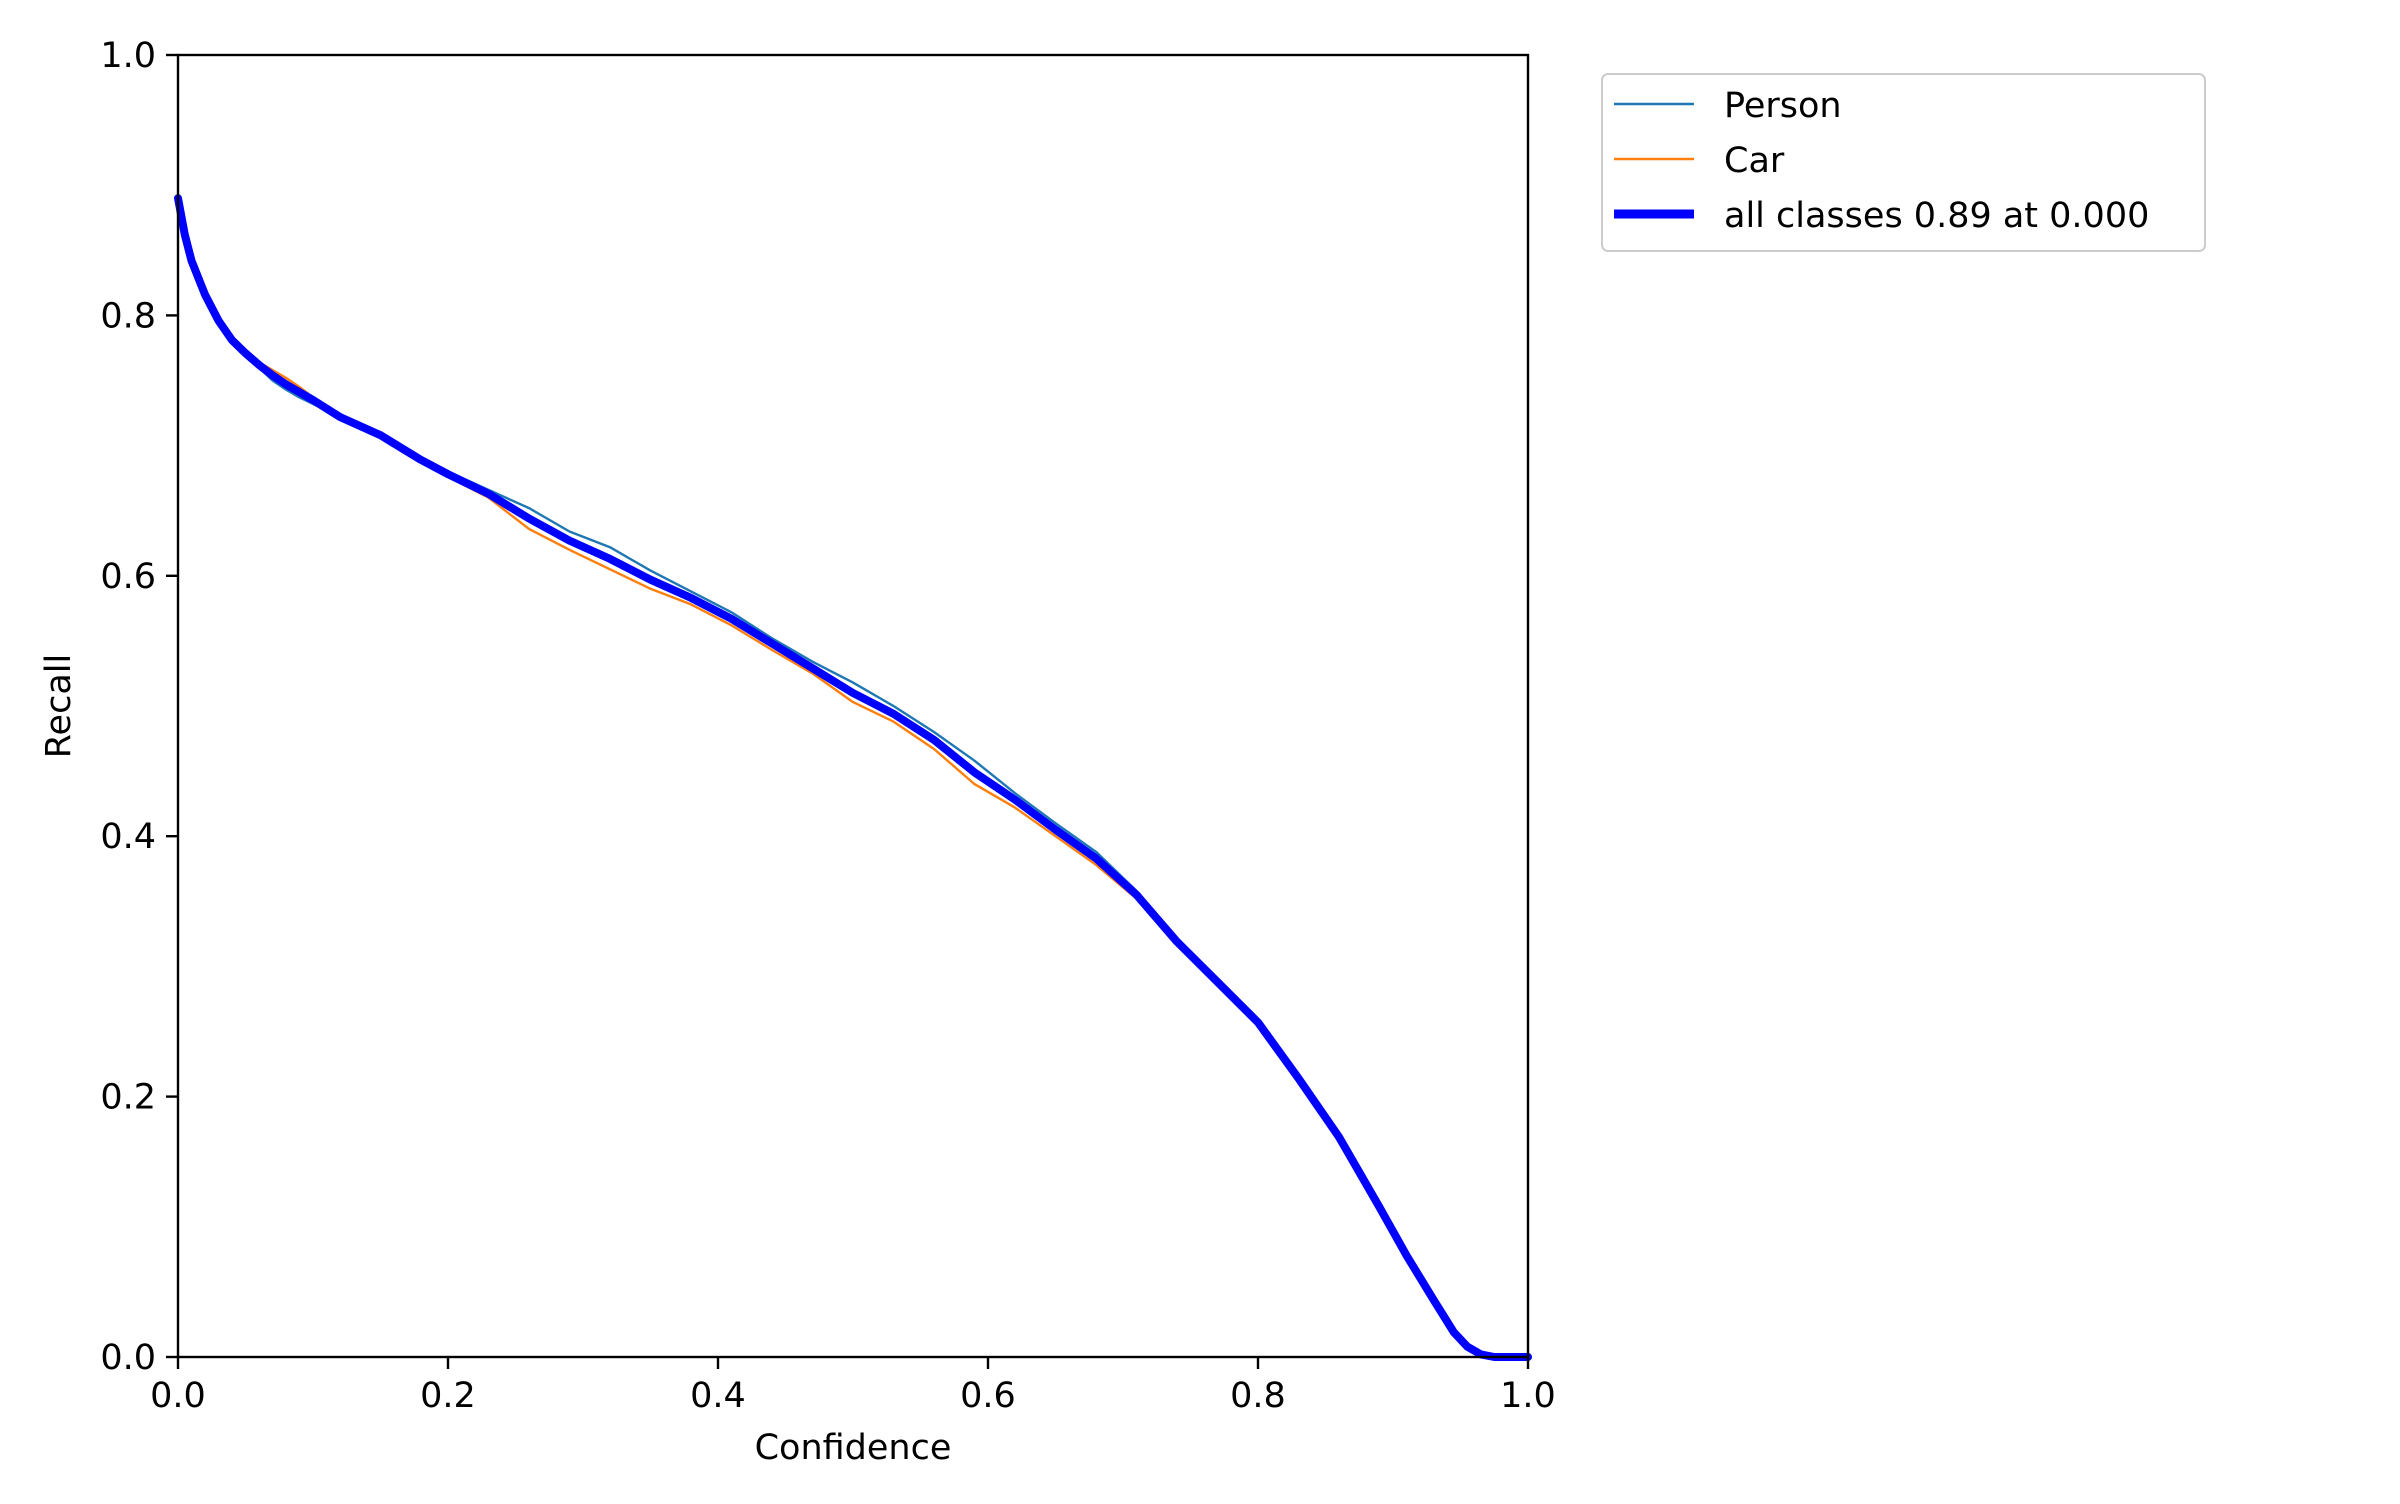 This screenshot has width=2400, height=1504. I want to click on x-tick-label: 0.2, so click(448, 1396).